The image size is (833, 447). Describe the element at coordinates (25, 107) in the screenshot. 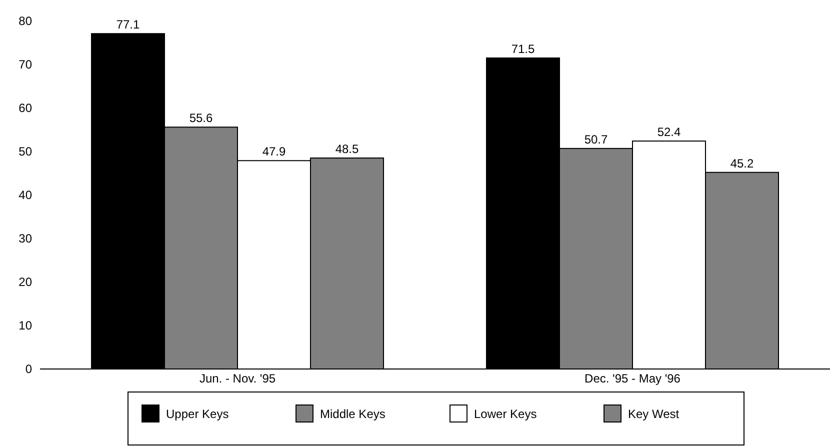

I see `y-tick-label: 60` at that location.